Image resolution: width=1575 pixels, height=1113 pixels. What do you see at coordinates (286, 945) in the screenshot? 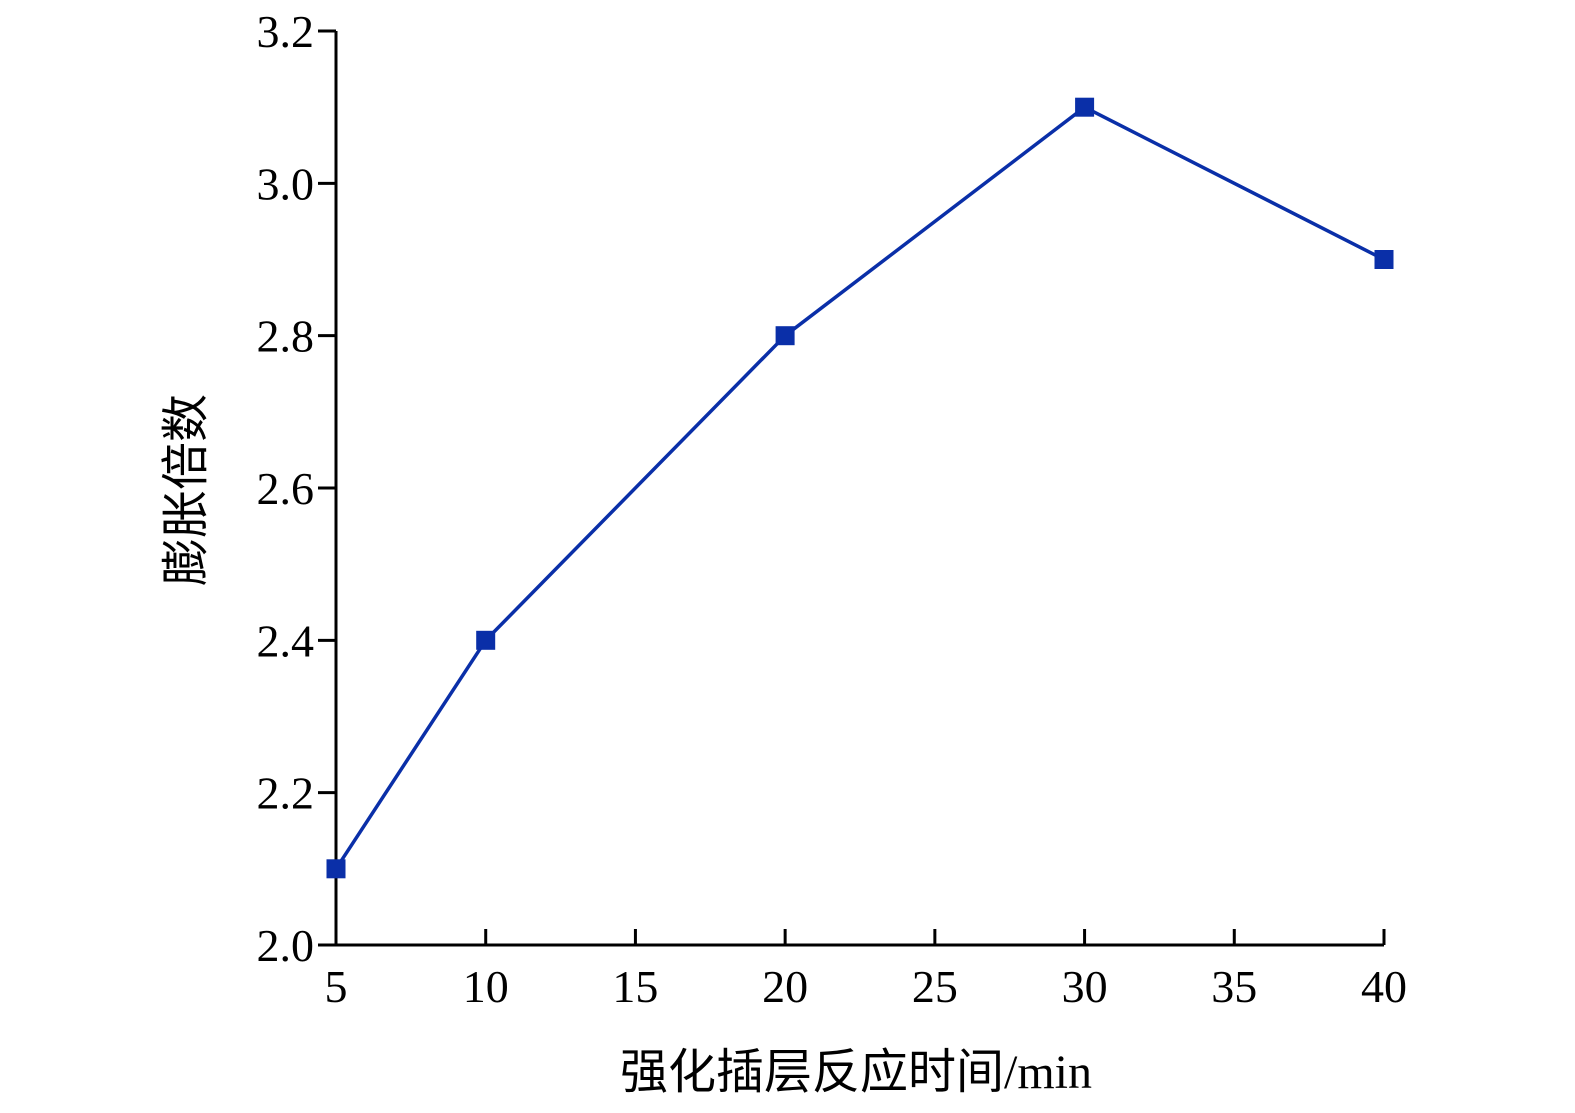
I see `y-tick-label: 2.0` at bounding box center [286, 945].